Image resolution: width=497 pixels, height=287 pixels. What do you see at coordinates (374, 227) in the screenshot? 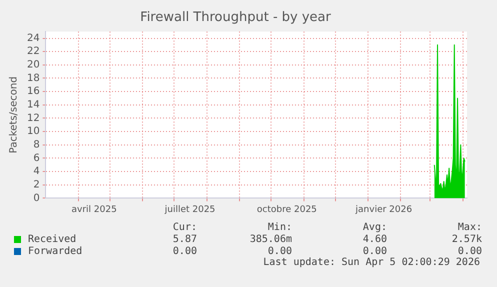
I see `text: Avg:` at bounding box center [374, 227].